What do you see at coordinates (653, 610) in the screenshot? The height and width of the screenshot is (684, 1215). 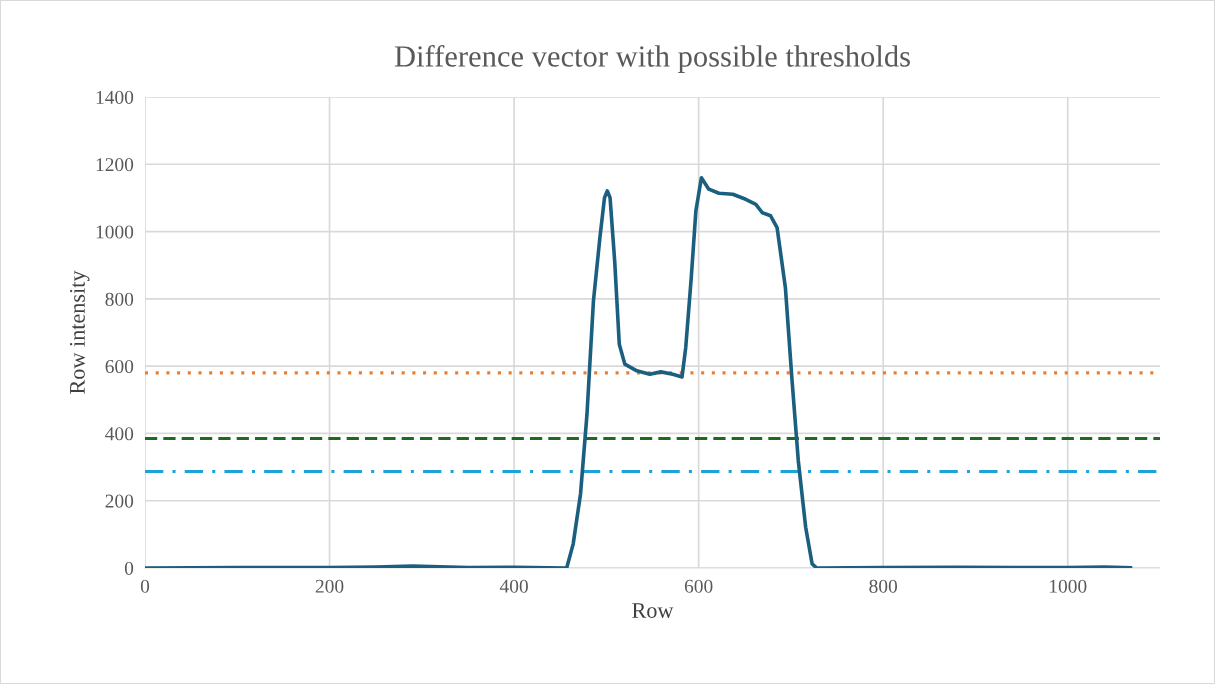 I see `x-axis-title: Row` at bounding box center [653, 610].